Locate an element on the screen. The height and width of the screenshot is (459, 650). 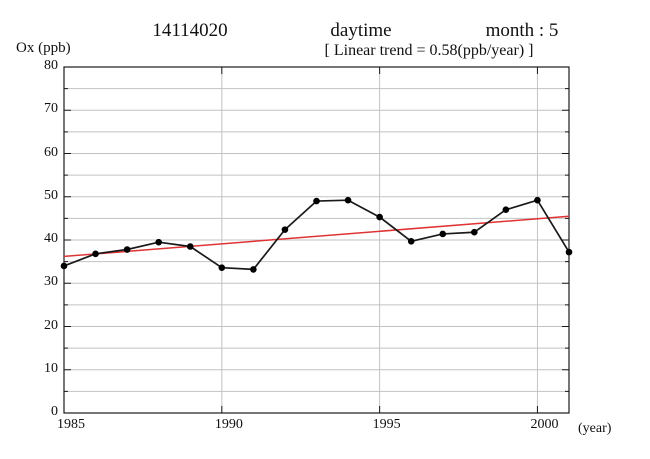
y-tick-label: 60 is located at coordinates (51, 152).